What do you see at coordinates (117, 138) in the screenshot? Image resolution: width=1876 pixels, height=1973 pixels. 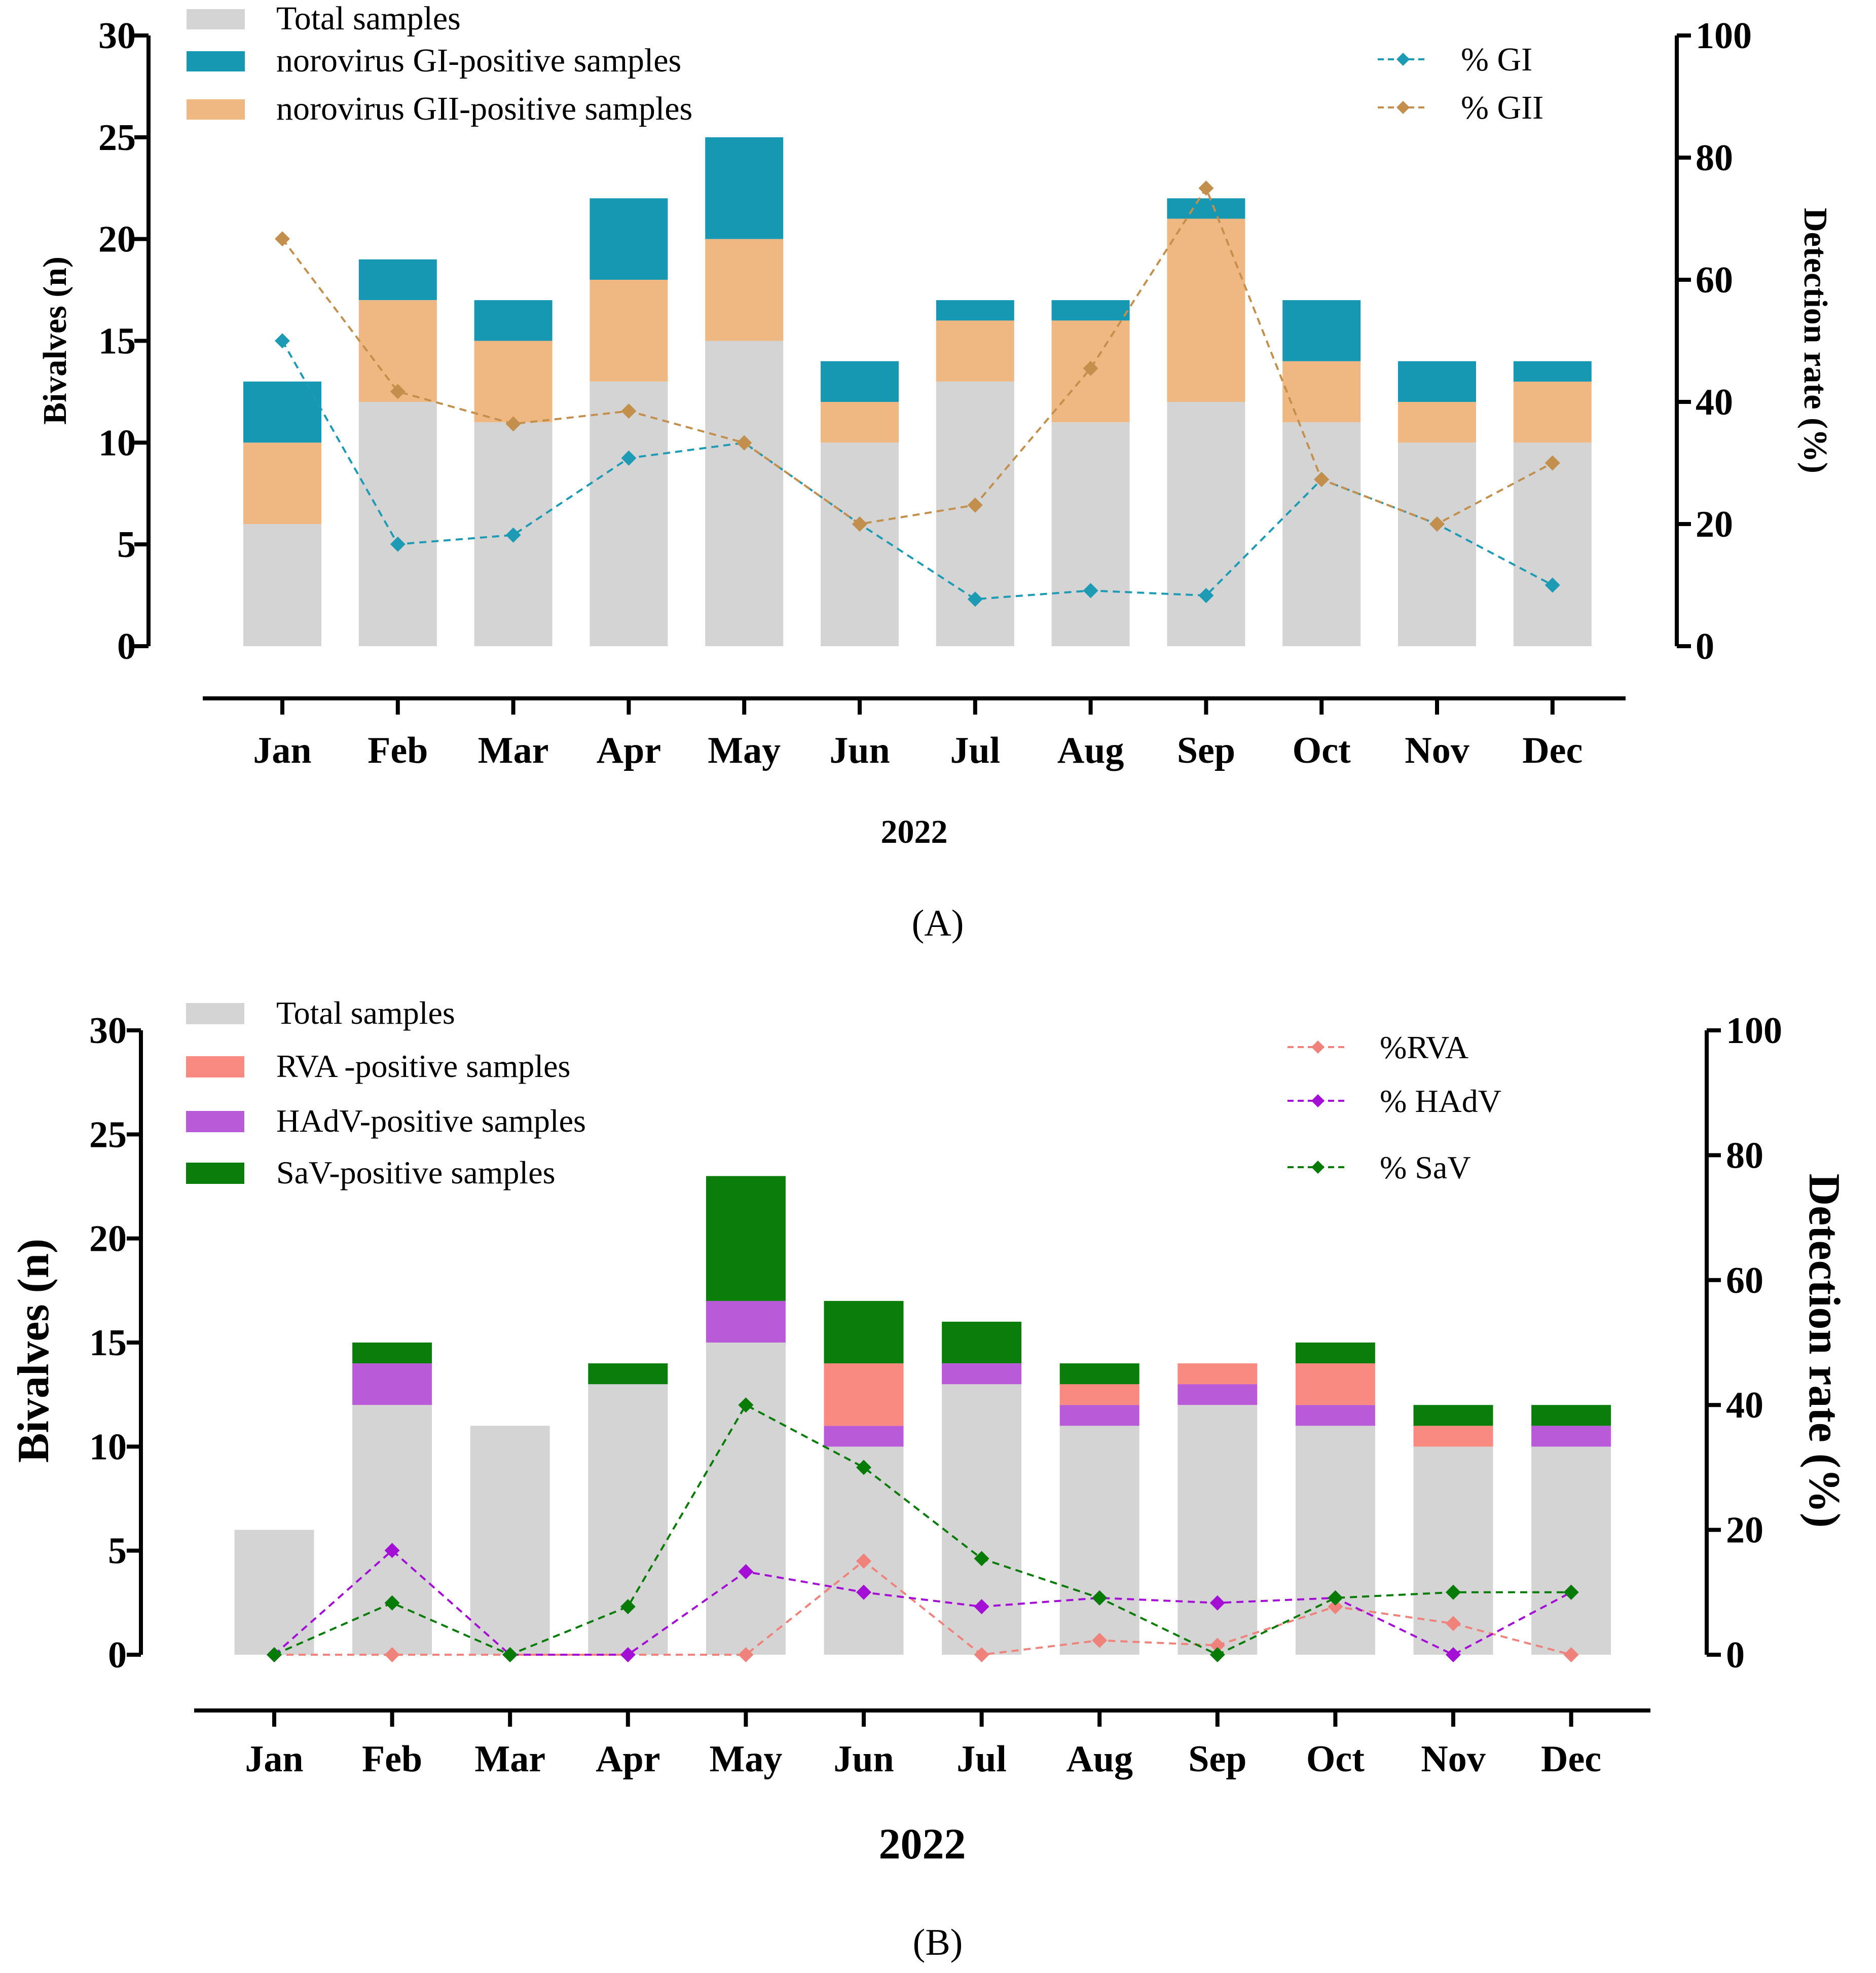 I see `left-tick-label: 25` at bounding box center [117, 138].